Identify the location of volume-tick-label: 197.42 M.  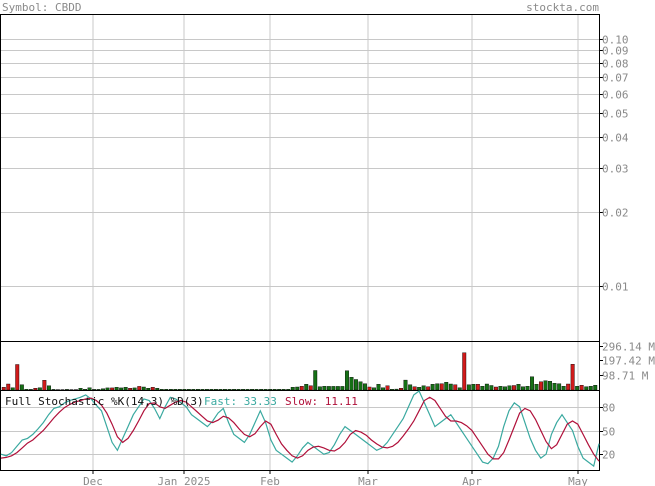
(628, 361).